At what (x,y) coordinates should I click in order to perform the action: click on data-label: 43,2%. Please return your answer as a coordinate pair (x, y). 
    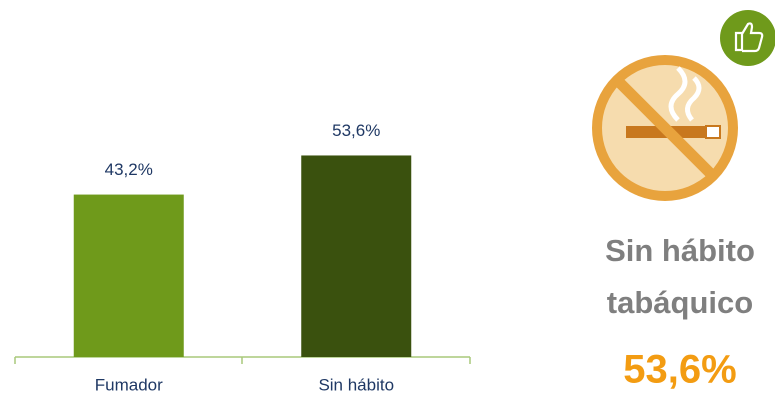
    Looking at the image, I should click on (129, 169).